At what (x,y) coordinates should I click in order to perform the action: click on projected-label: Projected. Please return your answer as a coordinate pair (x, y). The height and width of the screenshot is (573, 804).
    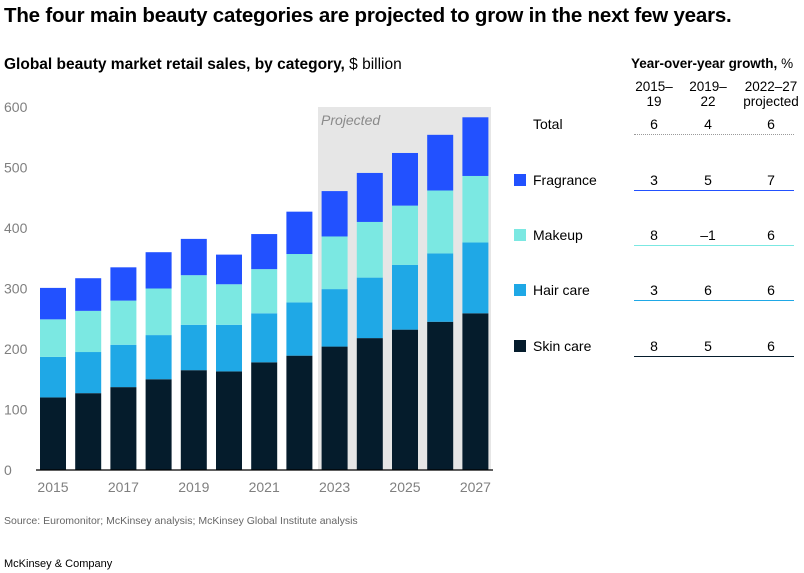
    Looking at the image, I should click on (351, 120).